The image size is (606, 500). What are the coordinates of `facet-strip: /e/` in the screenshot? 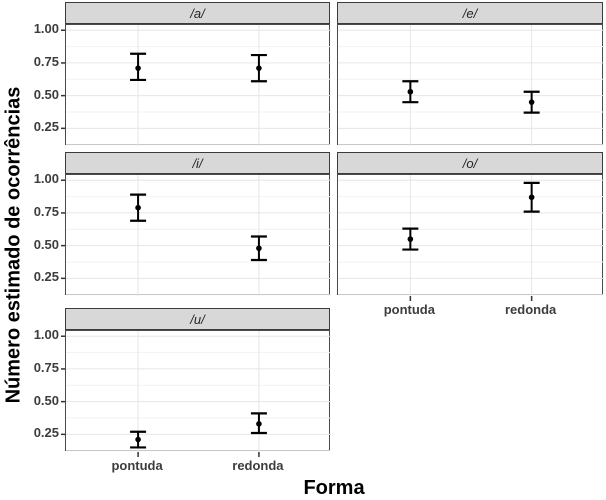 It's located at (470, 13).